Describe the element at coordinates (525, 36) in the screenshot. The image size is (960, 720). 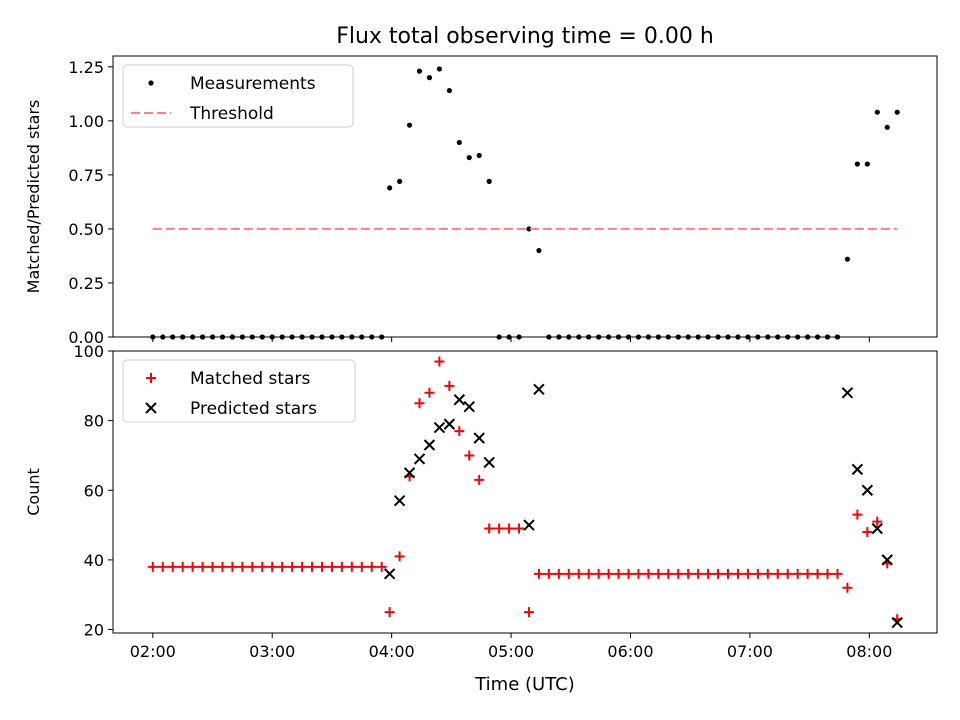
I see `chart-title: Flux total observing time = 0.00 h` at that location.